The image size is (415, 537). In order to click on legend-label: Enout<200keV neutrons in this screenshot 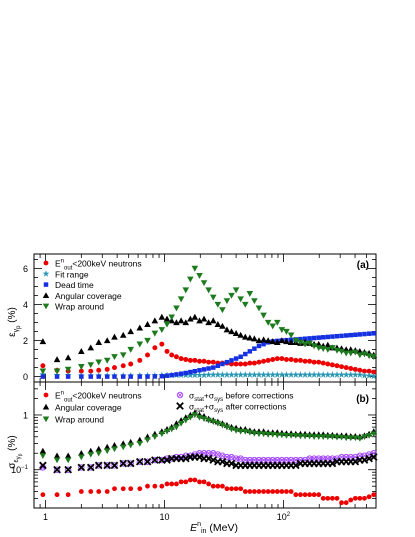, I will do `click(98, 265)`.